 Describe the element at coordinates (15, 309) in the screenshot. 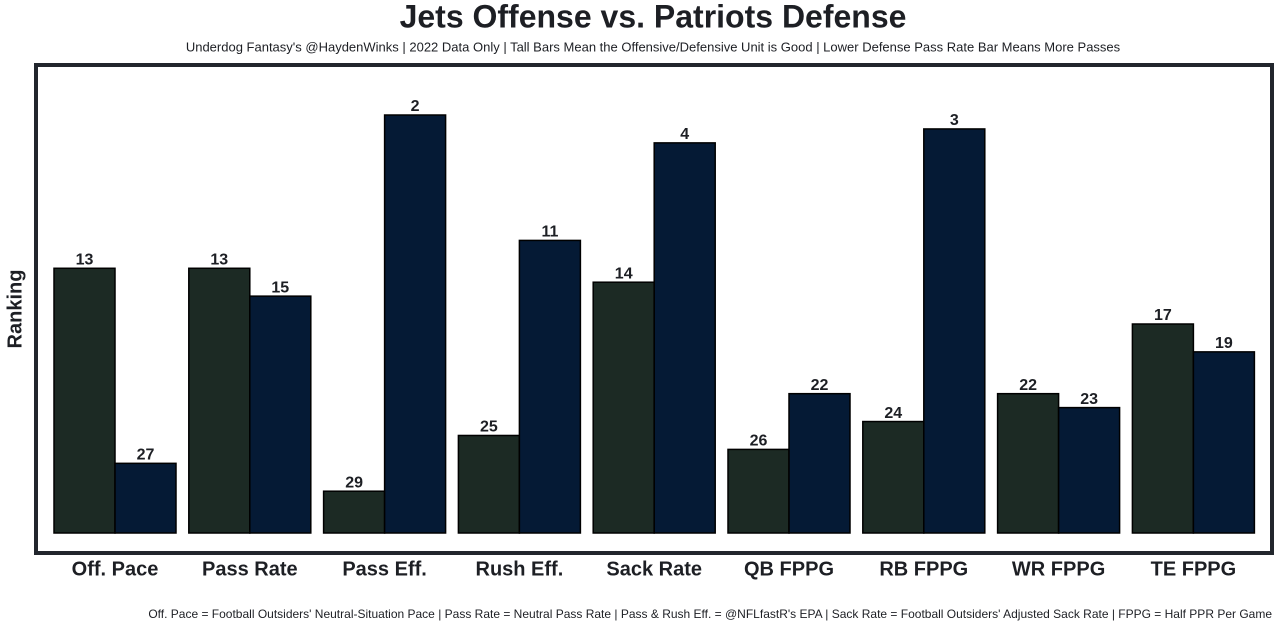

I see `y-axis-label: Ranking` at that location.